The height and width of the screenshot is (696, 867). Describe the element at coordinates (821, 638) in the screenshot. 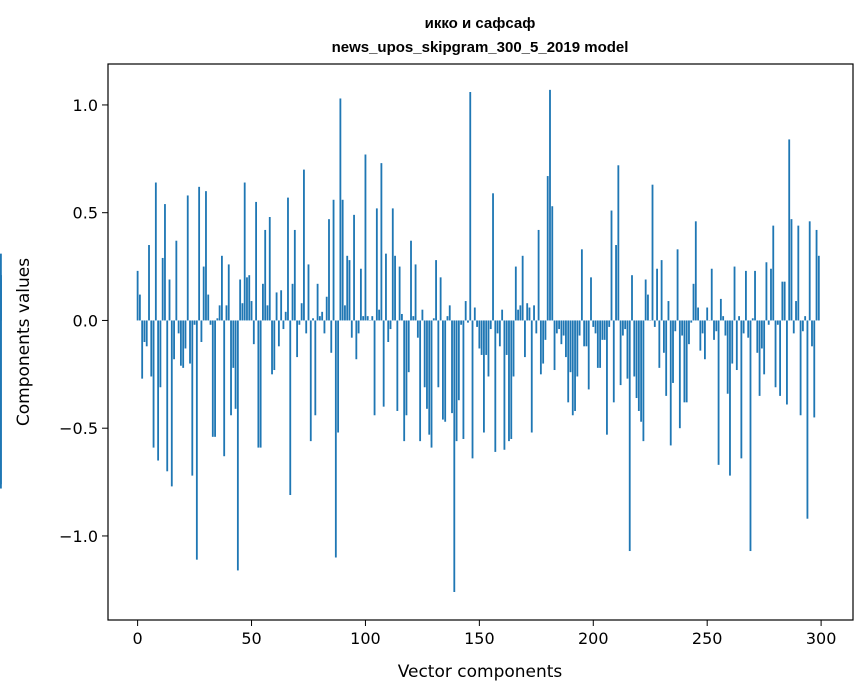

I see `x-tick-label: 300` at that location.